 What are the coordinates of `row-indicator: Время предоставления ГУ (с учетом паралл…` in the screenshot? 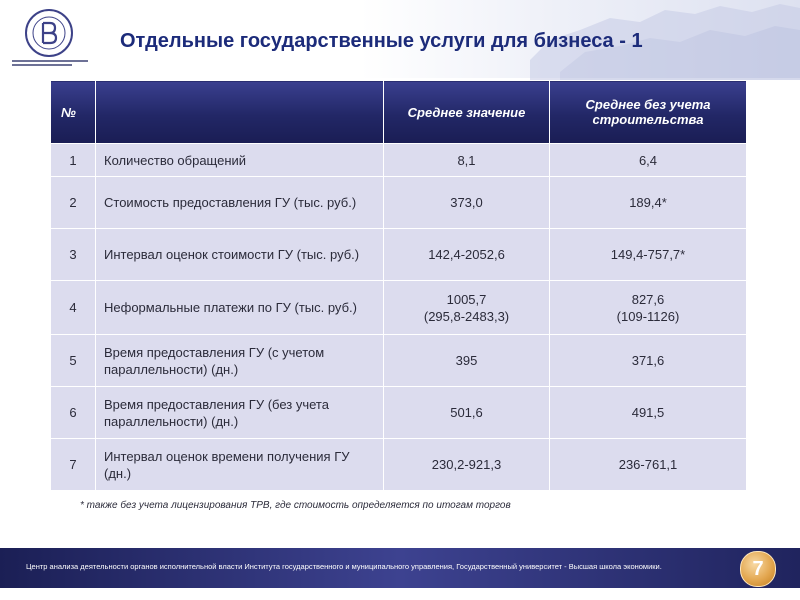 It's located at (239, 360).